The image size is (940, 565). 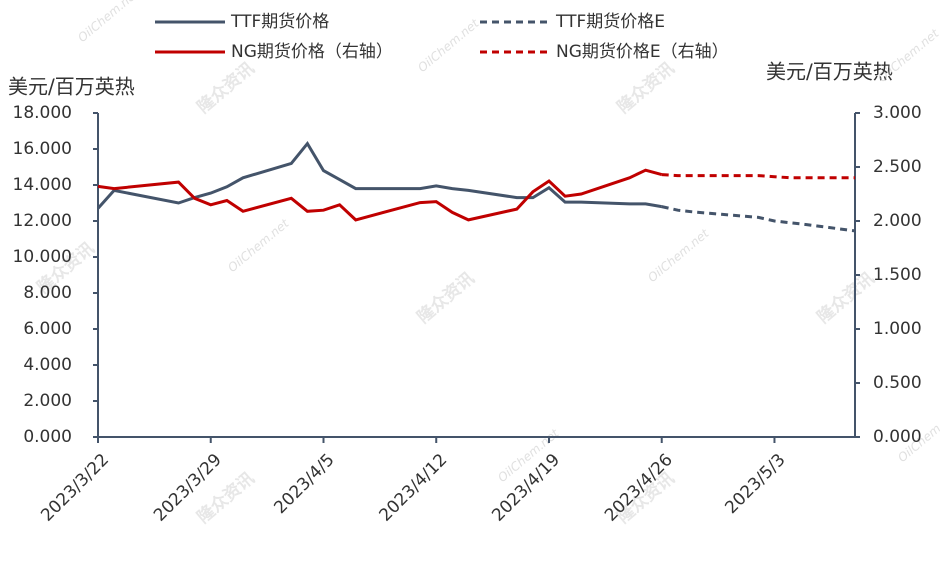 What do you see at coordinates (42, 113) in the screenshot?
I see `y-tick-label: 18.000` at bounding box center [42, 113].